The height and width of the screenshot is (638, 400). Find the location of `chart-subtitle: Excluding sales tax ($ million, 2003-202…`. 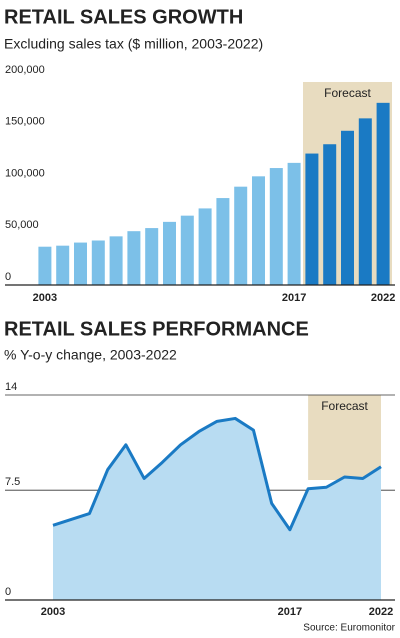

chart-subtitle: Excluding sales tax ($ million, 2003-202… is located at coordinates (133, 44).